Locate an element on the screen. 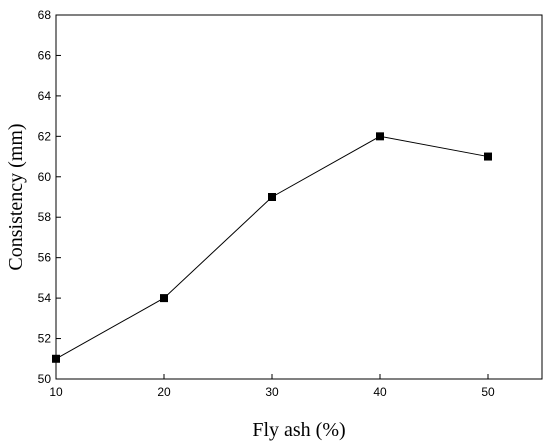 This screenshot has height=443, width=550. y-tick-label: 52 is located at coordinates (45, 339).